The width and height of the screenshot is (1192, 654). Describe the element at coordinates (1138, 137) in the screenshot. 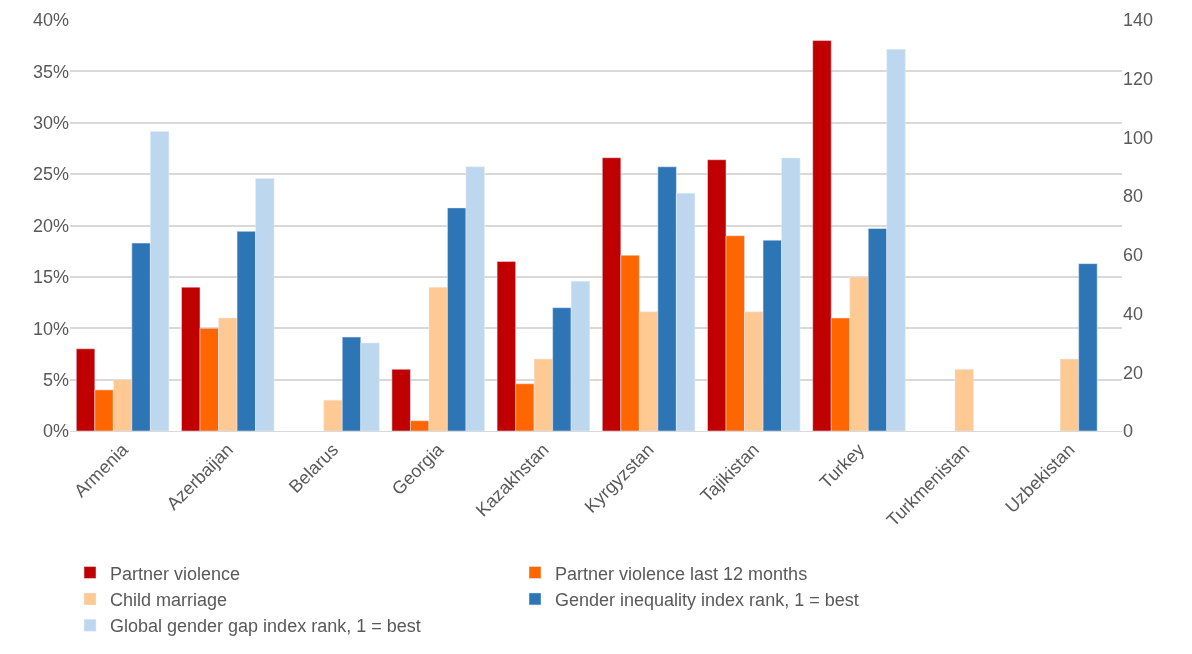

I see `y2-tick-label: 100` at that location.